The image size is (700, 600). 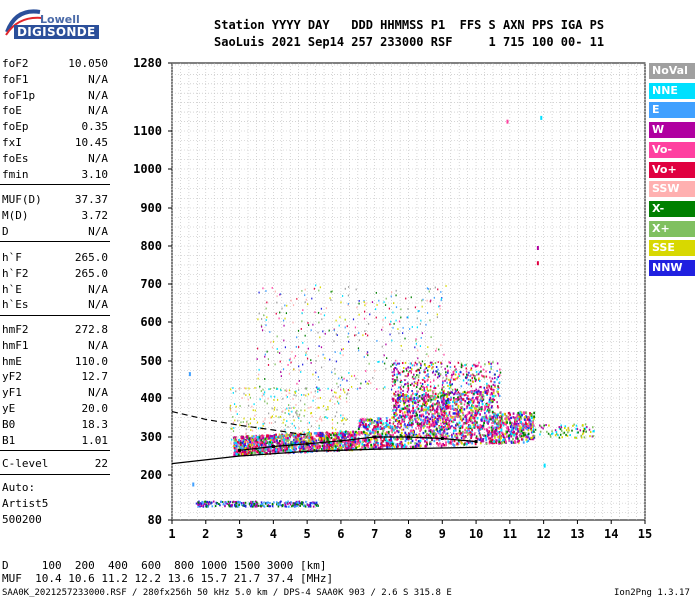 I want to click on param-row-b0: B0 18.3, so click(x=55, y=425).